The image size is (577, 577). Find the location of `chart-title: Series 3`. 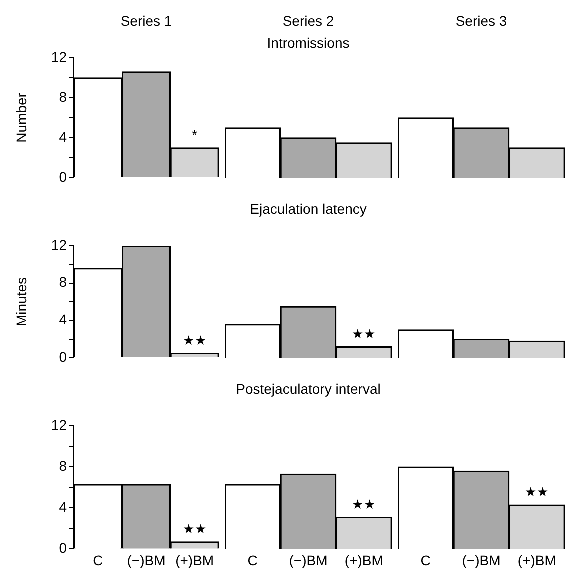

chart-title: Series 3 is located at coordinates (482, 20).